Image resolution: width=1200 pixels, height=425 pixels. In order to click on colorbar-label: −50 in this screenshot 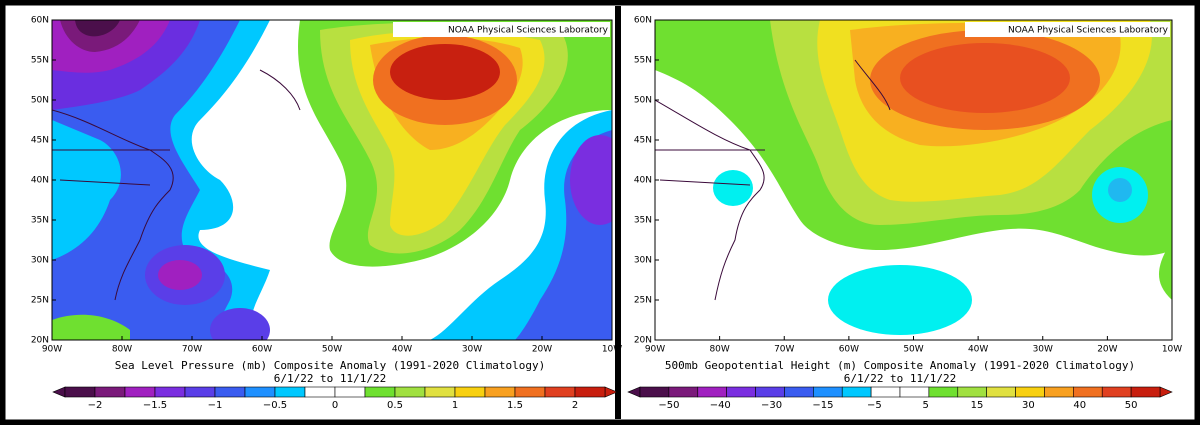, I will do `click(668, 405)`.